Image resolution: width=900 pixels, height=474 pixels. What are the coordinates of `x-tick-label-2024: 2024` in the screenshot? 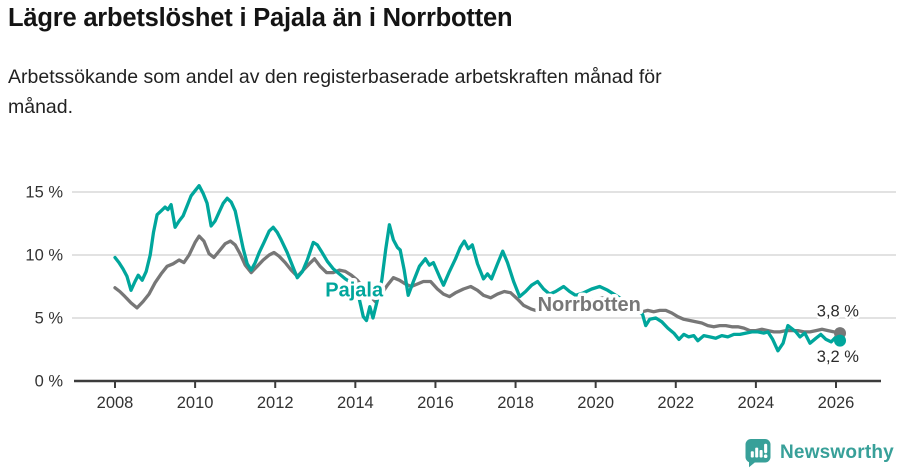 It's located at (756, 403).